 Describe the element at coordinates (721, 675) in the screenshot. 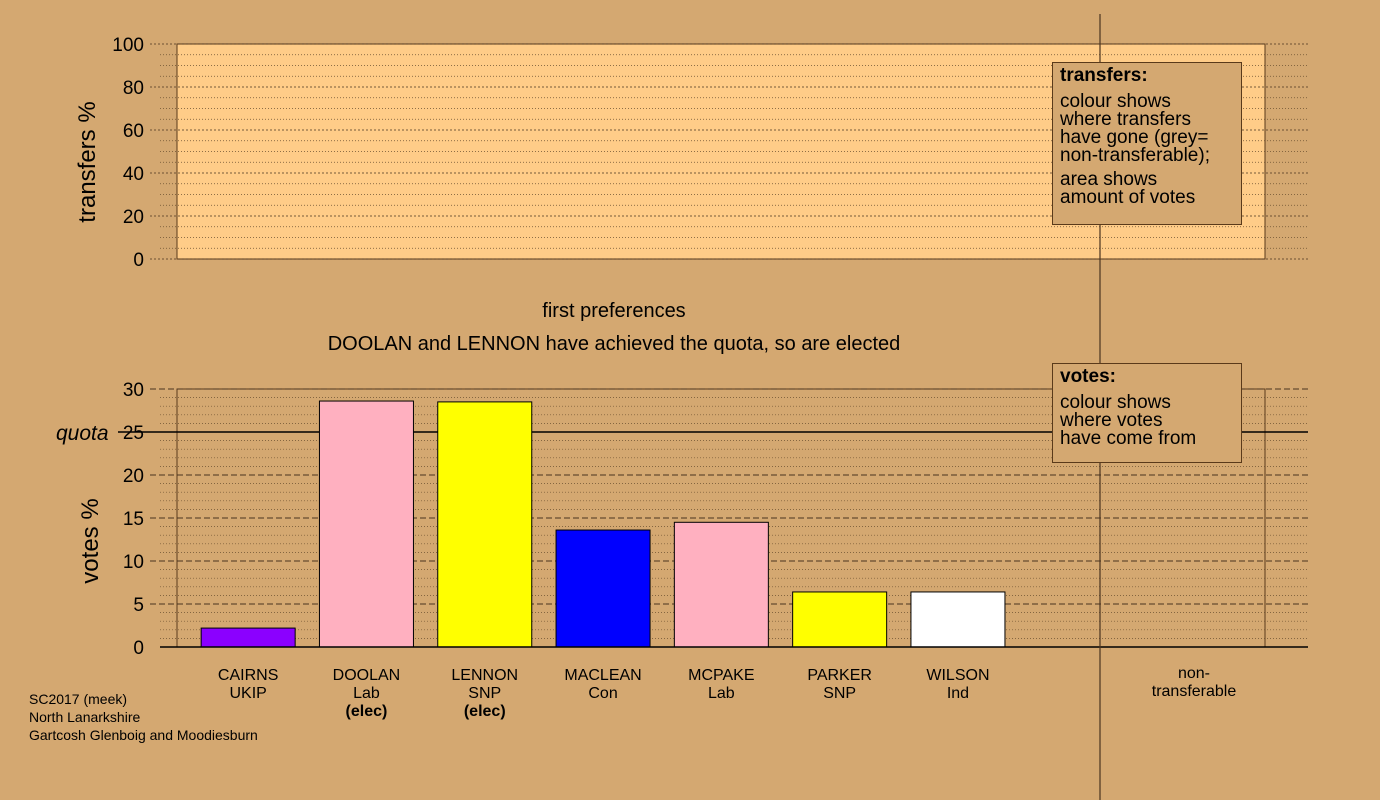

I see `candidate-name-label: MCPAKE` at that location.